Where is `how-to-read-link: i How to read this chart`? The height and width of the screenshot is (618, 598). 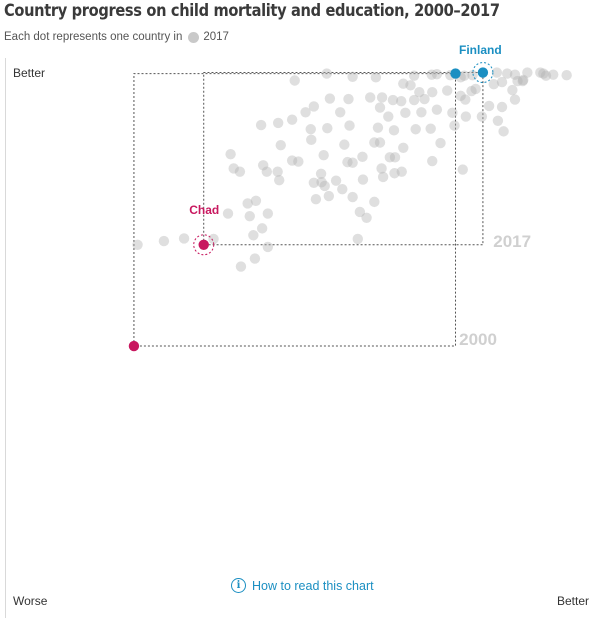 how-to-read-link: i How to read this chart is located at coordinates (302, 585).